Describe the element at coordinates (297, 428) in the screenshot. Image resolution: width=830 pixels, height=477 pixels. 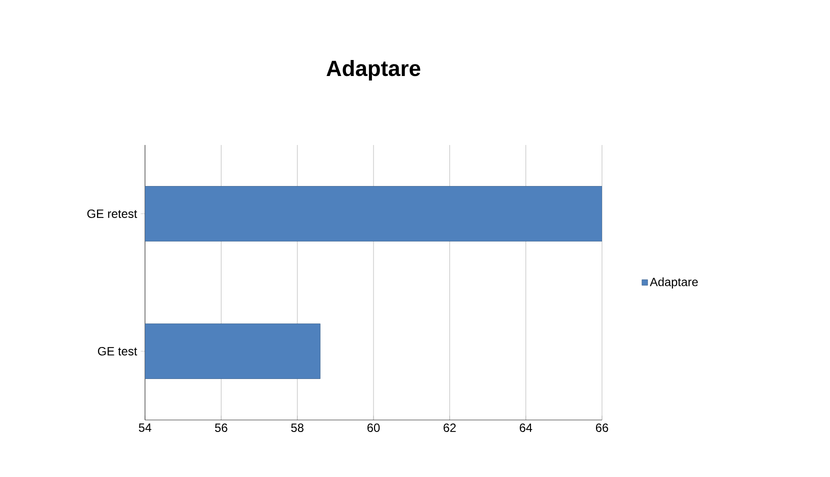
I see `x-tick-label: 58` at that location.